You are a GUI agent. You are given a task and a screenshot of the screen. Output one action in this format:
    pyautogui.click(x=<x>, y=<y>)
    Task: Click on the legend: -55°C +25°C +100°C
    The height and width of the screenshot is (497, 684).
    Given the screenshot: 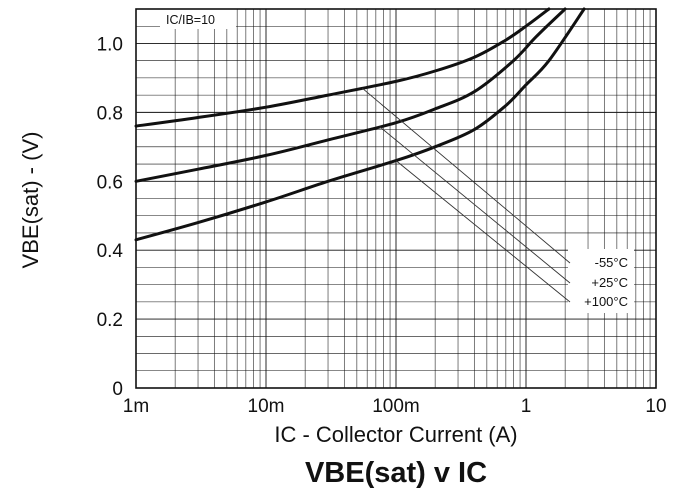 What is the action you would take?
    pyautogui.click(x=601, y=281)
    